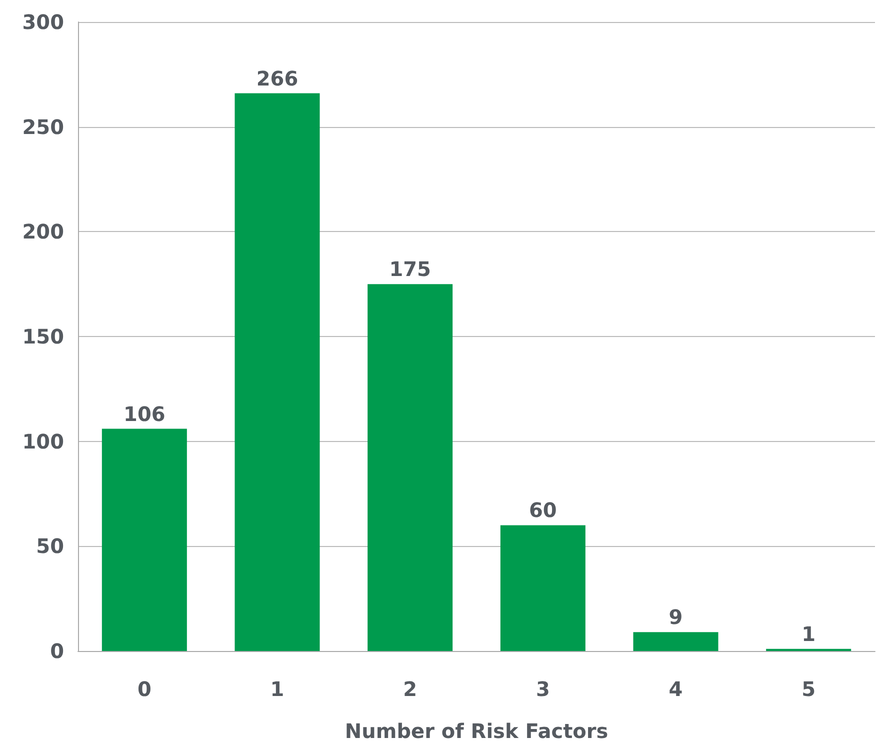 The height and width of the screenshot is (748, 877). I want to click on x-tick-label: 1, so click(277, 689).